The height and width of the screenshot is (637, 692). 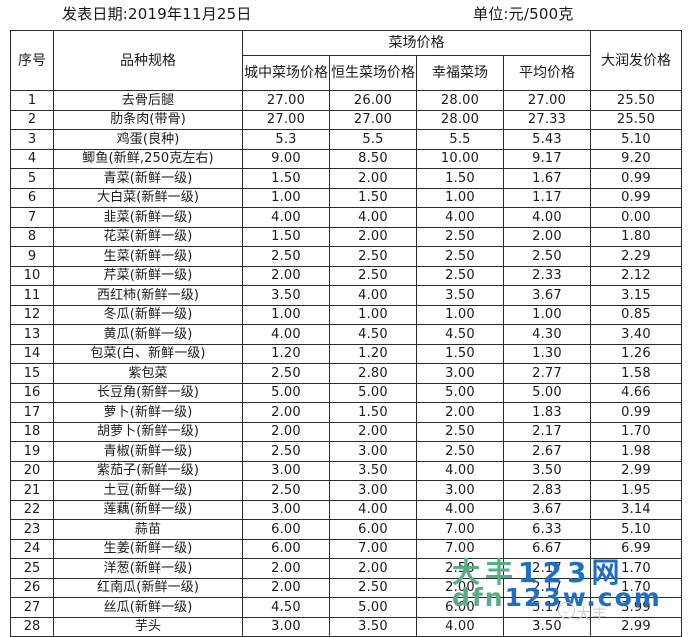 I want to click on cell-variety: 萝卜(新鲜一级), so click(x=148, y=412).